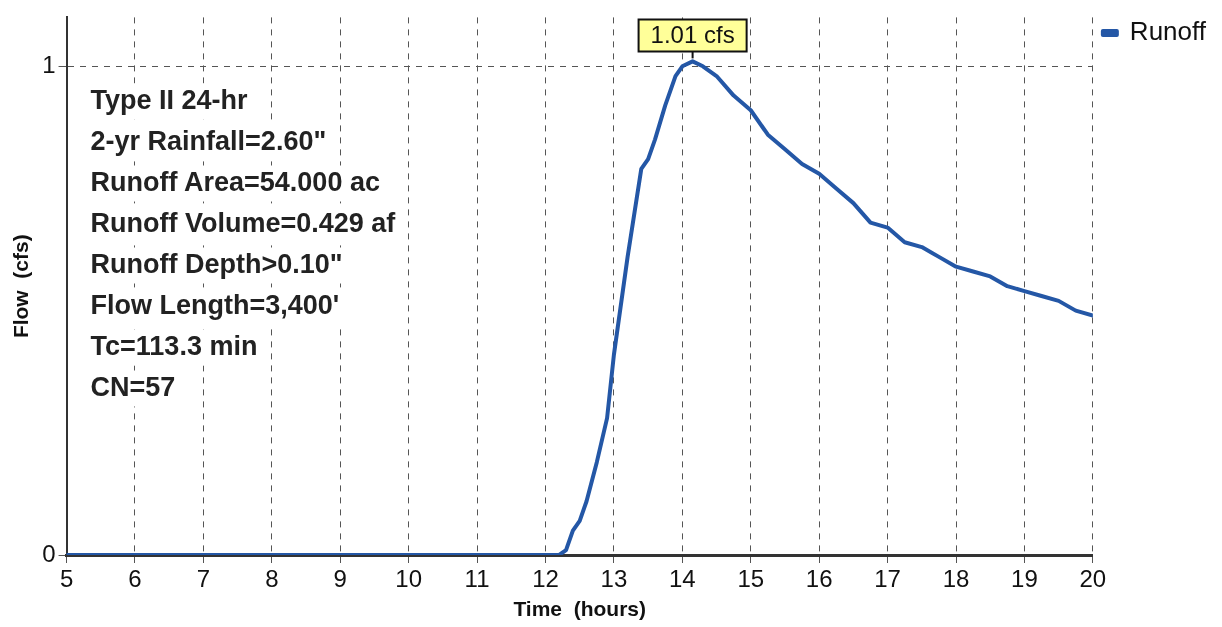 The height and width of the screenshot is (627, 1222). I want to click on annotation: Type II 24-hr, so click(169, 99).